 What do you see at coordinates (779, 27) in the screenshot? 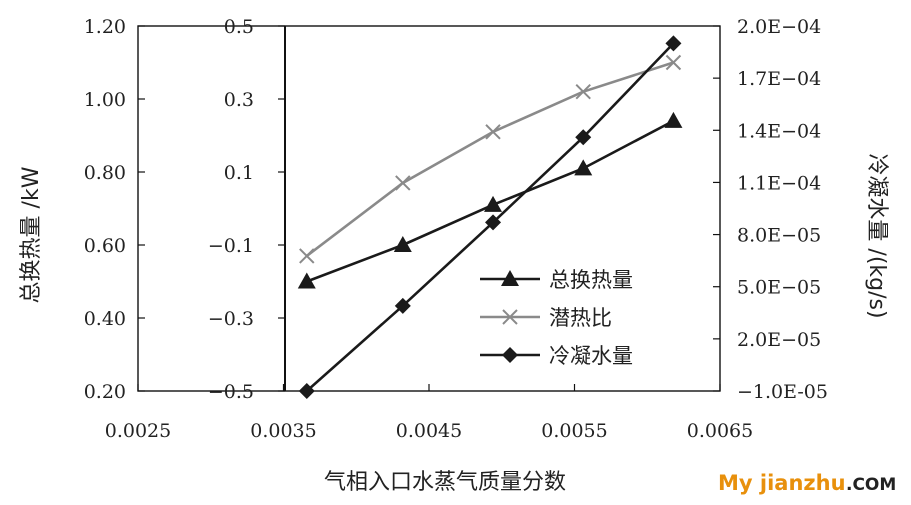
I see `y-right-tick-label: 2.0E−04` at bounding box center [779, 27].